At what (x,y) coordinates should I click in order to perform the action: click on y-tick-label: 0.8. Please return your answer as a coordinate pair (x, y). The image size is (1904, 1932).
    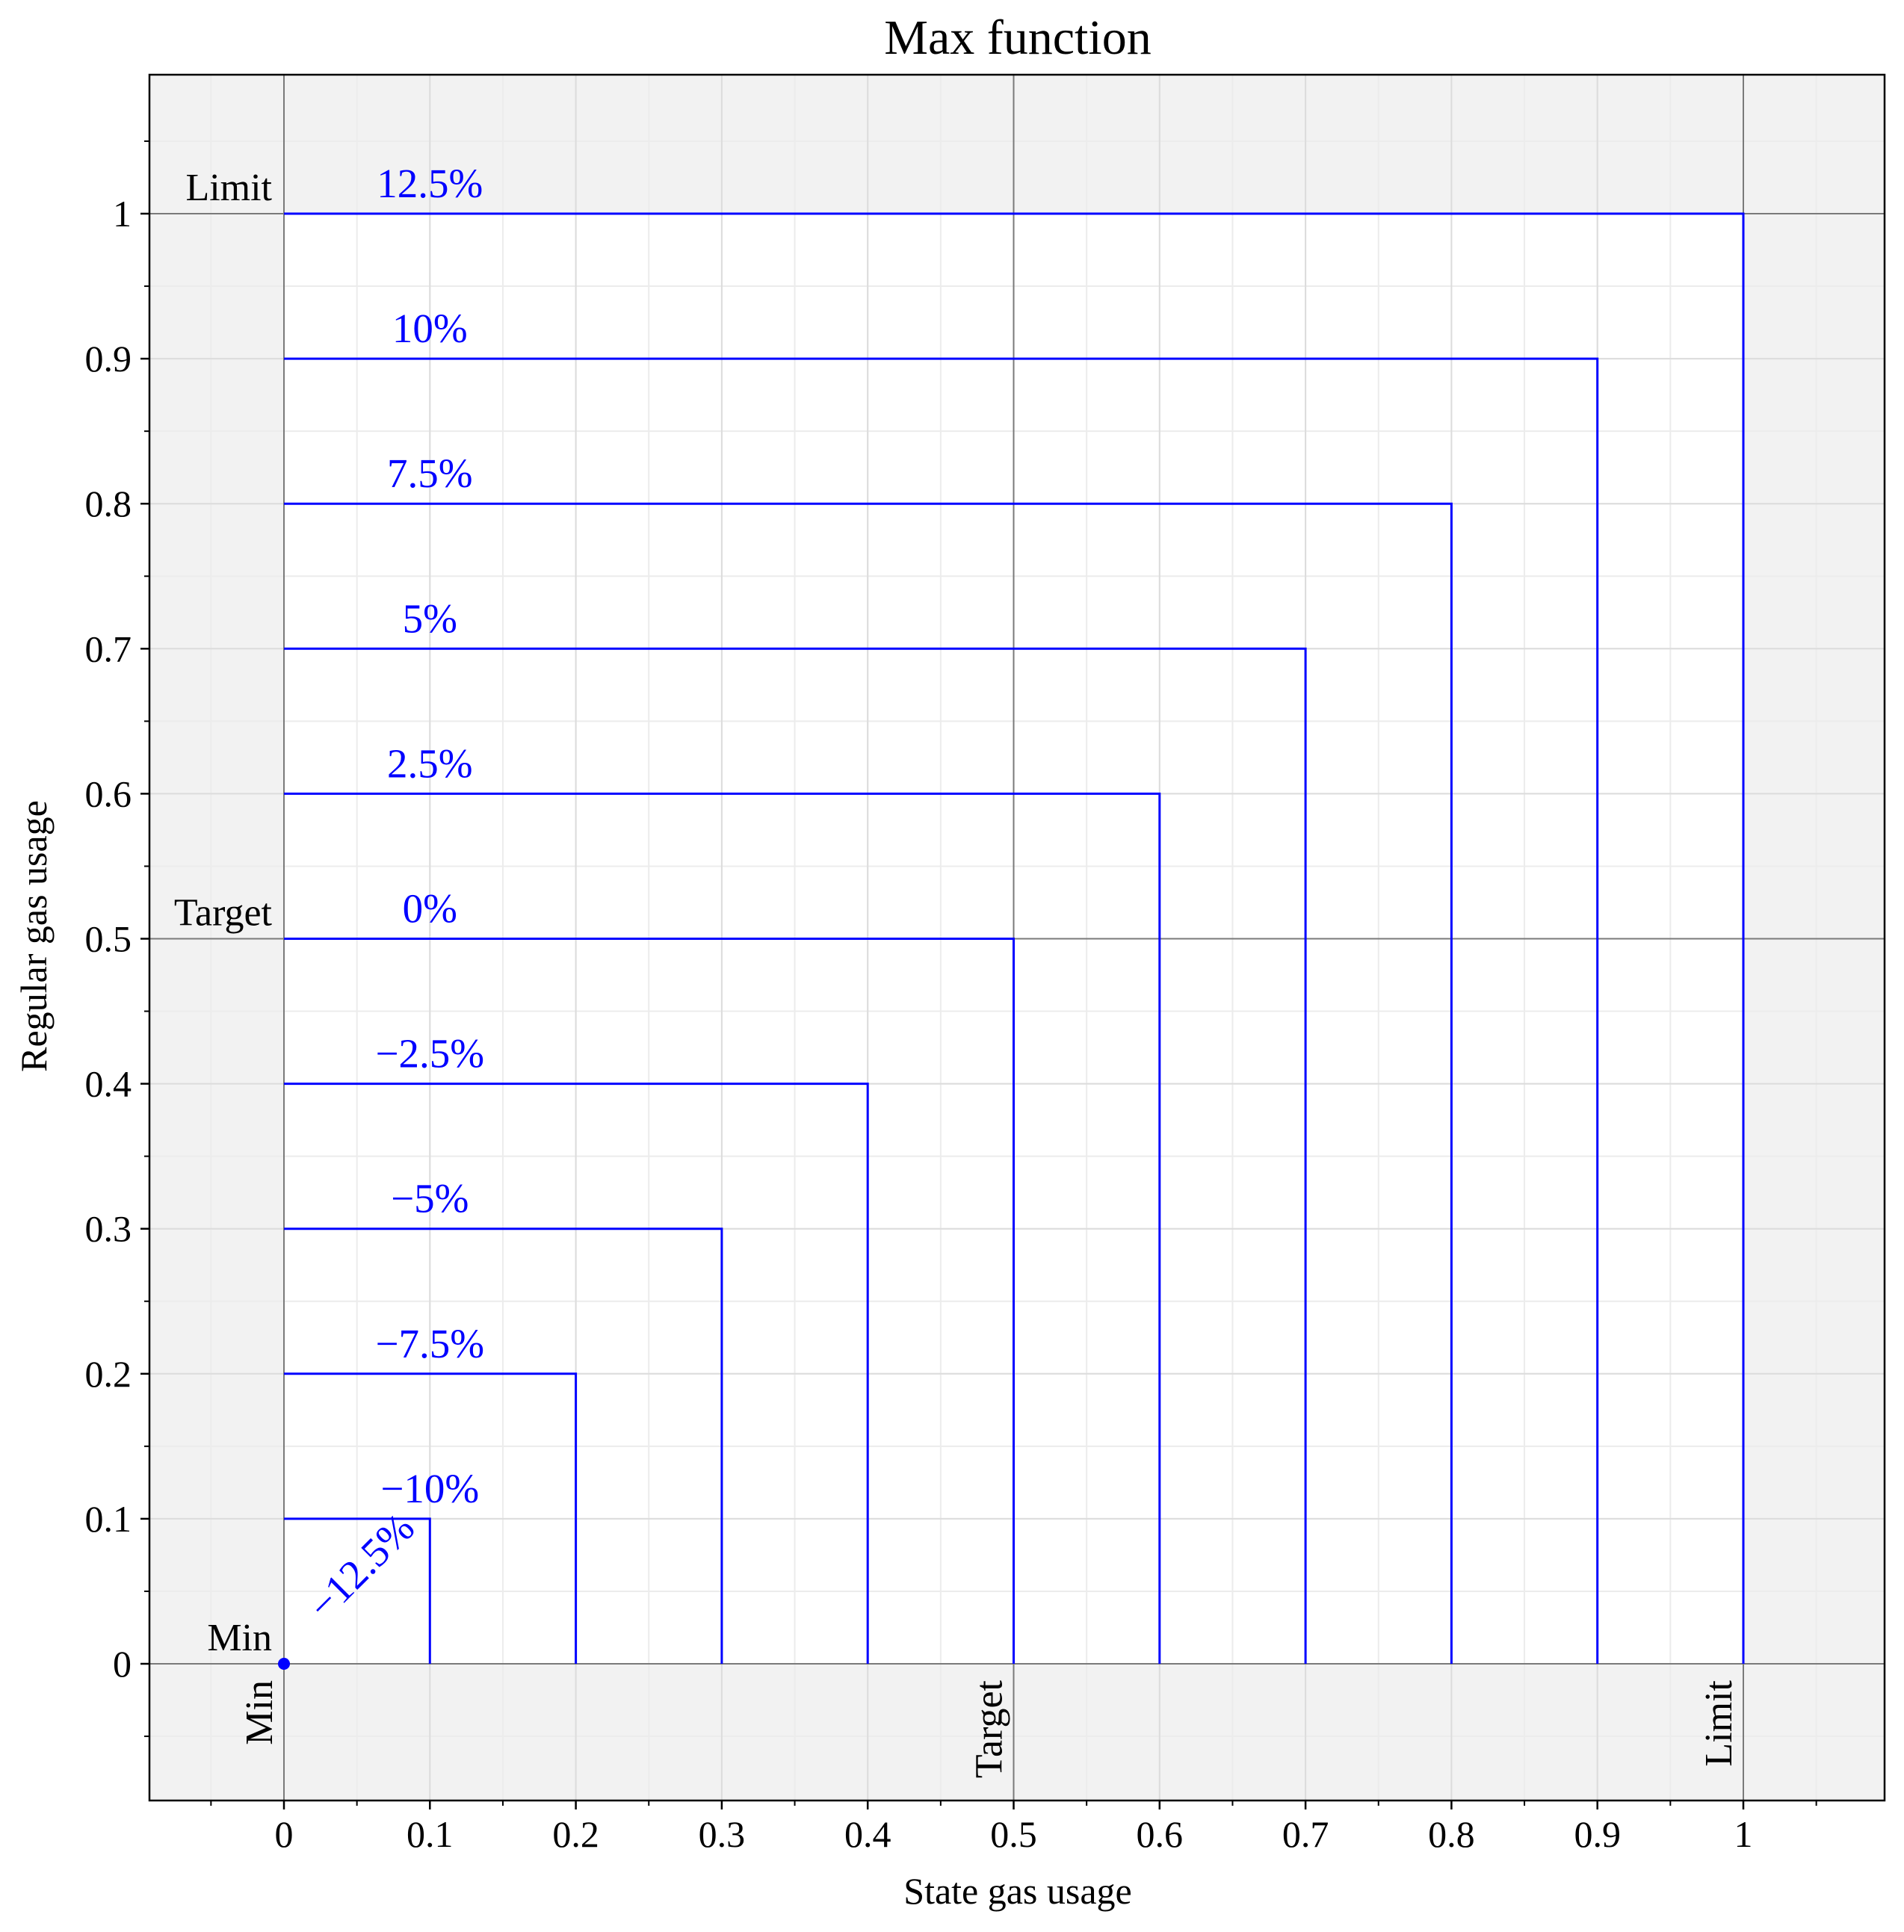
    Looking at the image, I should click on (108, 503).